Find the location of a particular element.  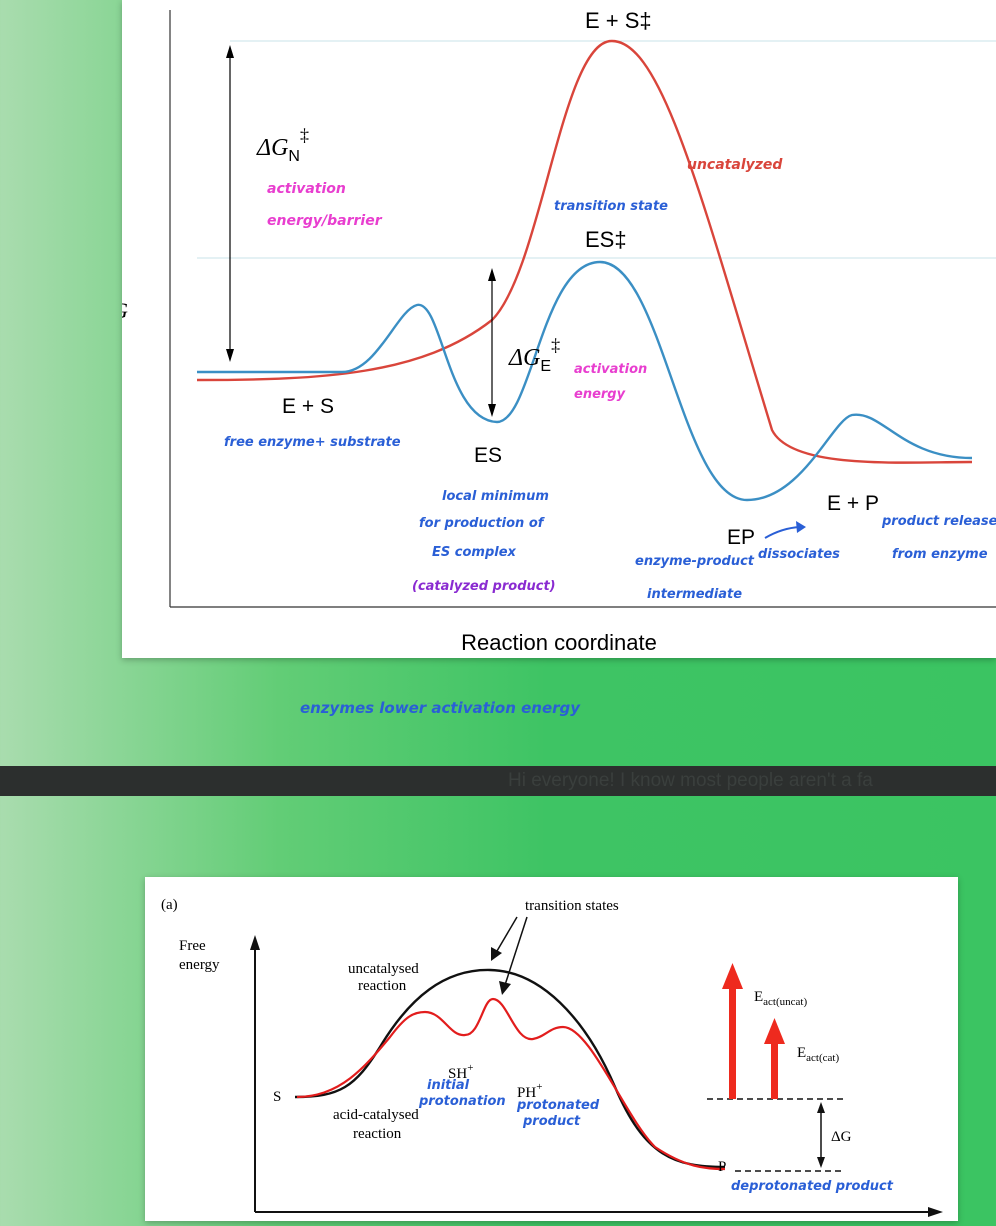

uncatalysed-curve is located at coordinates (510, 1068).